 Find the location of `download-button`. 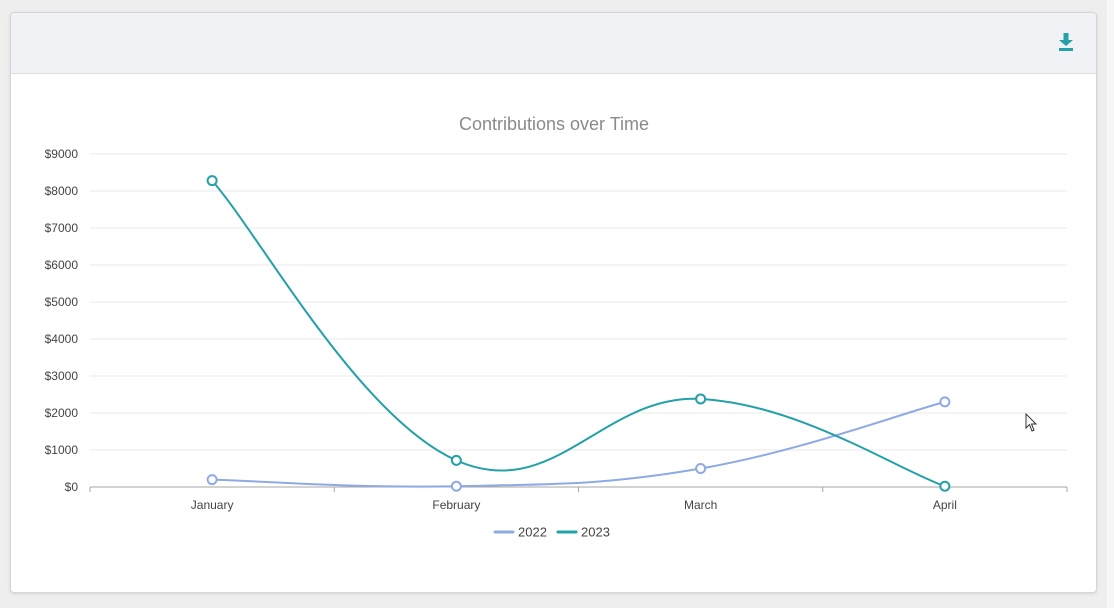

download-button is located at coordinates (1066, 42).